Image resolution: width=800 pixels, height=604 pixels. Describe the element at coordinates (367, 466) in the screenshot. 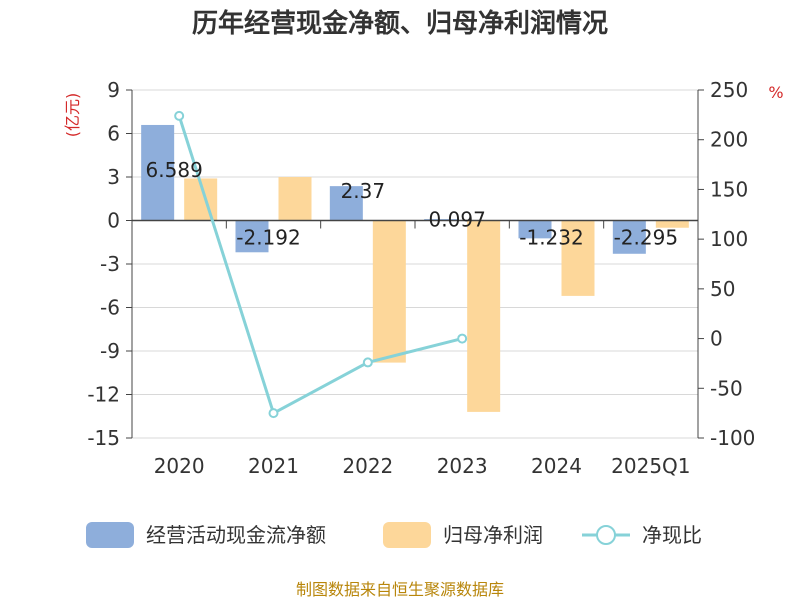

I see `category-label: 2022` at that location.